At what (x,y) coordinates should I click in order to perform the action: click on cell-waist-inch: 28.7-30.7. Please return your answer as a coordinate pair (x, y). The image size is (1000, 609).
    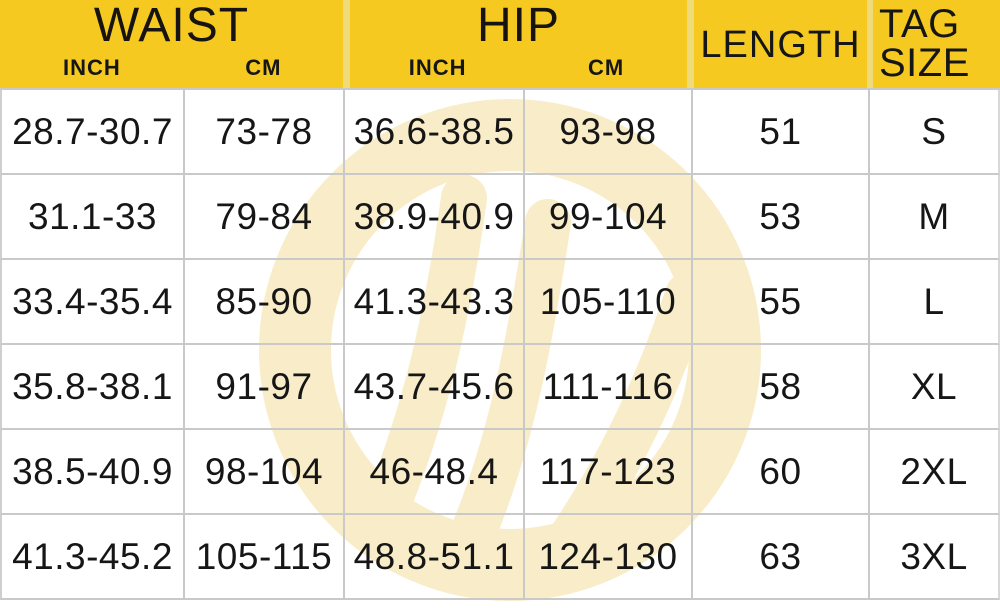
    Looking at the image, I should click on (92, 132).